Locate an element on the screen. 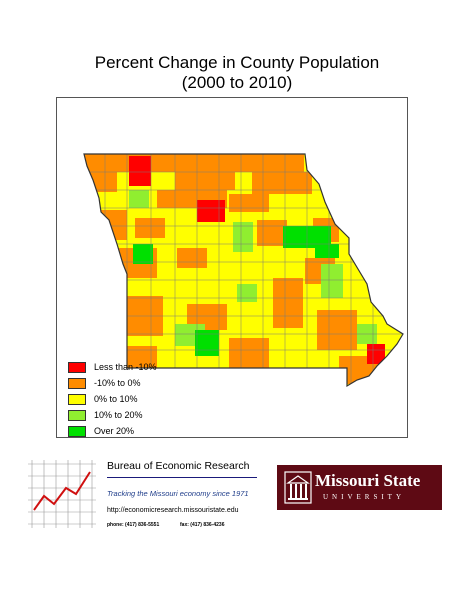 Image resolution: width=474 pixels, height=613 pixels. ber-divider is located at coordinates (182, 477).